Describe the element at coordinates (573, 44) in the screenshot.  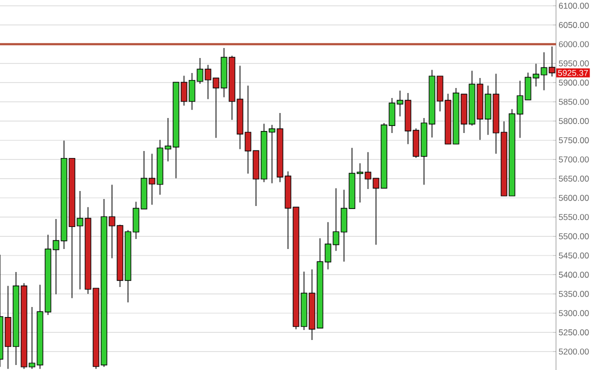
I see `y-tick-label: 6000.00` at that location.